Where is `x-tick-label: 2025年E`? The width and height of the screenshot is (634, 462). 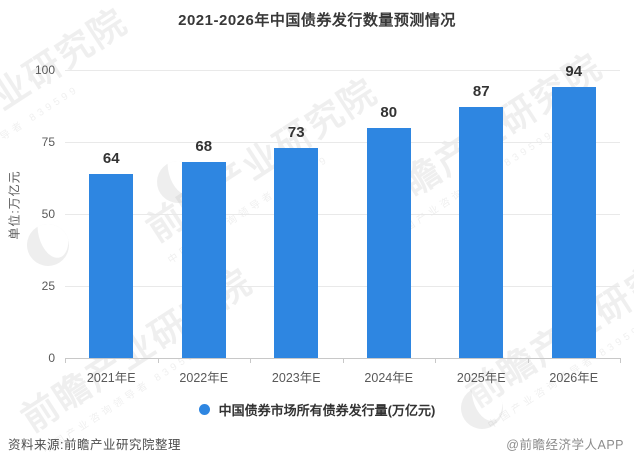
x-tick-label: 2025年E is located at coordinates (481, 378).